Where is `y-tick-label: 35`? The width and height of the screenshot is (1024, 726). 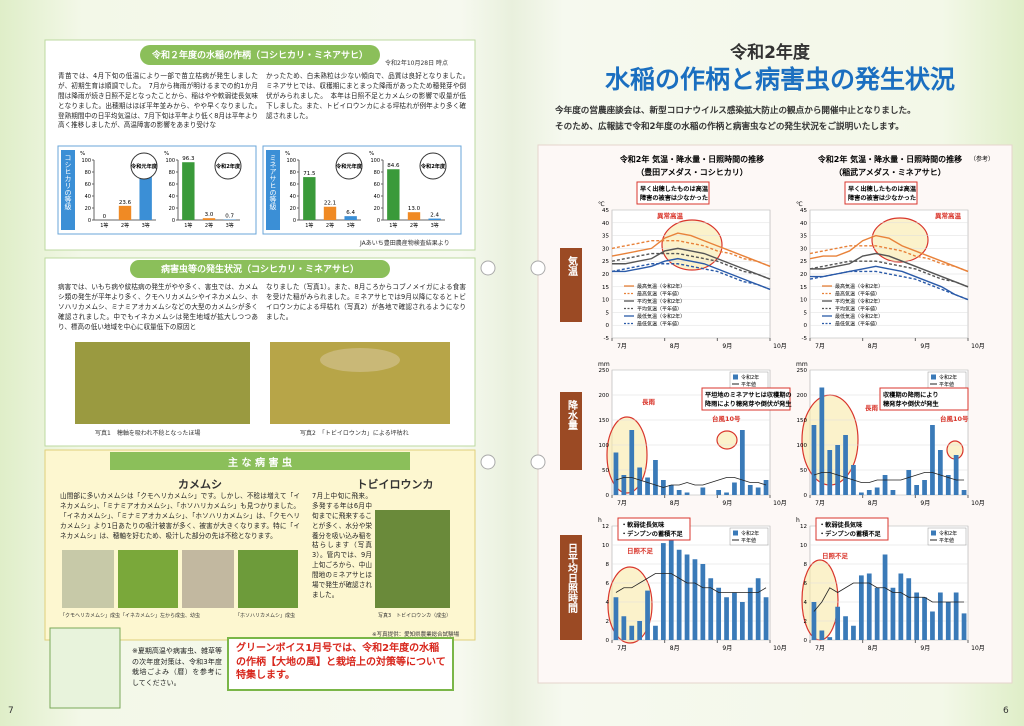
y-tick-label: 35 is located at coordinates (803, 237).